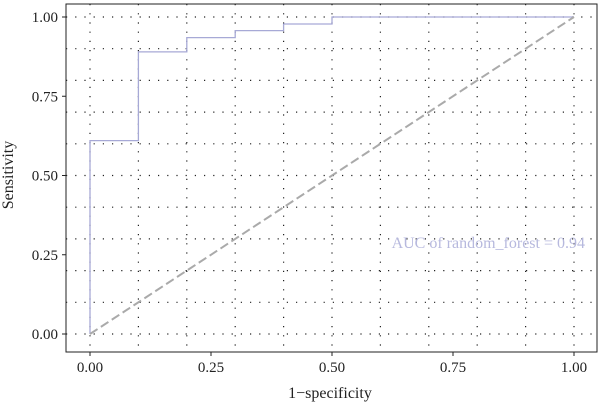  Describe the element at coordinates (330, 393) in the screenshot. I see `x-axis-label: 1−specificity` at that location.